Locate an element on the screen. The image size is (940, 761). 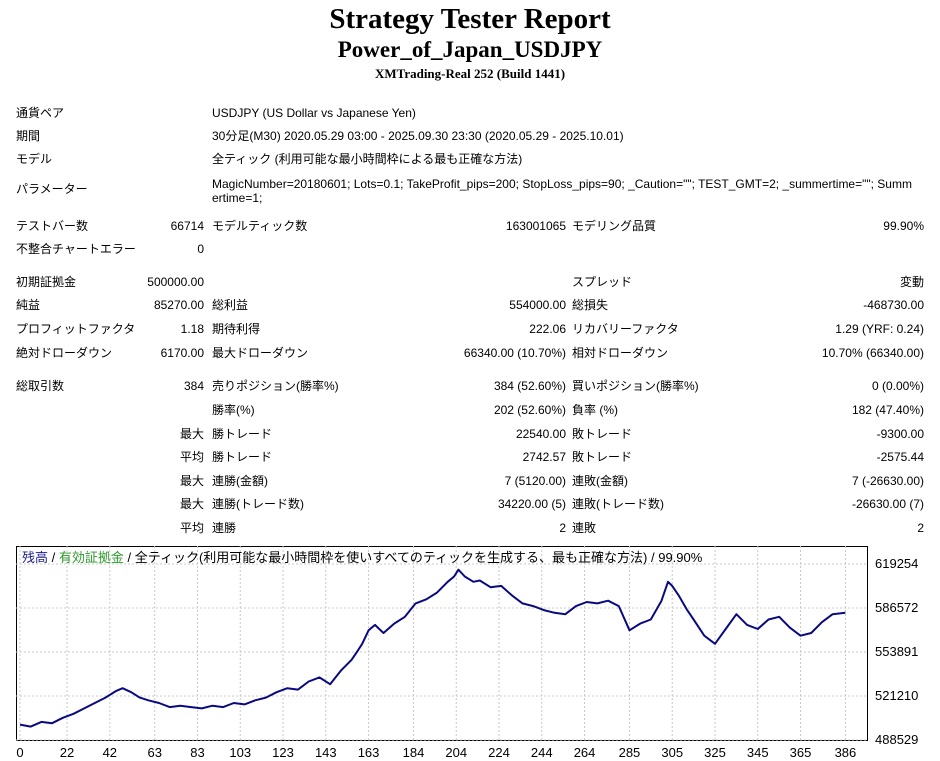
cons-losses-amount-label: 連敗(金額) is located at coordinates (600, 481).